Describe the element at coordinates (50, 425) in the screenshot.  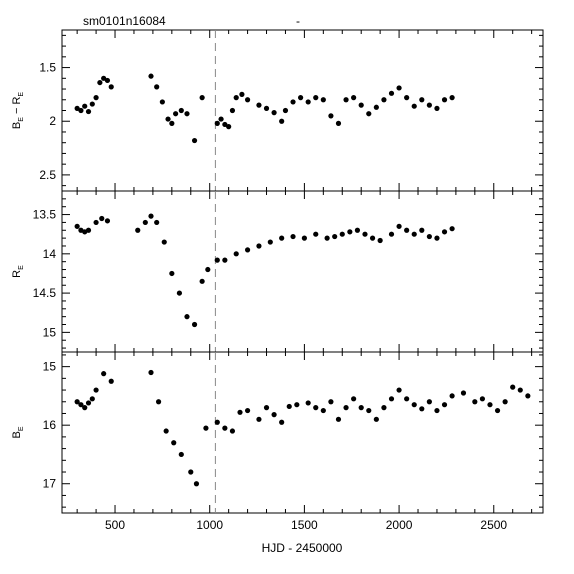
I see `y-tick-label: 16` at that location.